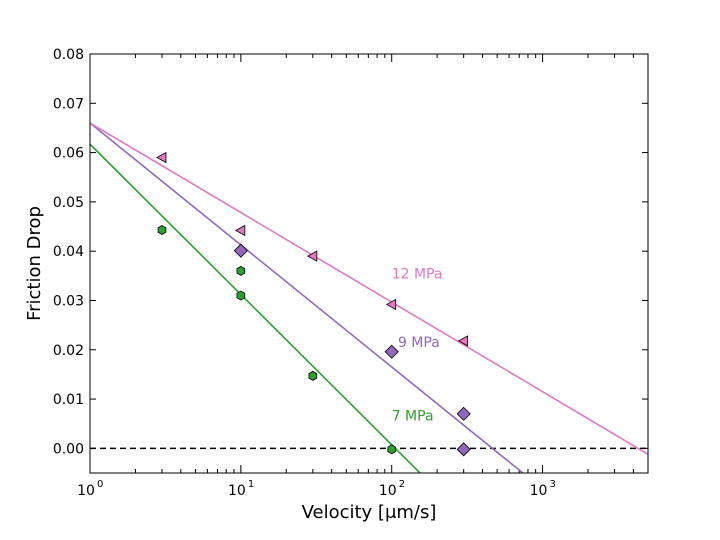  I want to click on series-annotation: 12 MPa, so click(417, 274).